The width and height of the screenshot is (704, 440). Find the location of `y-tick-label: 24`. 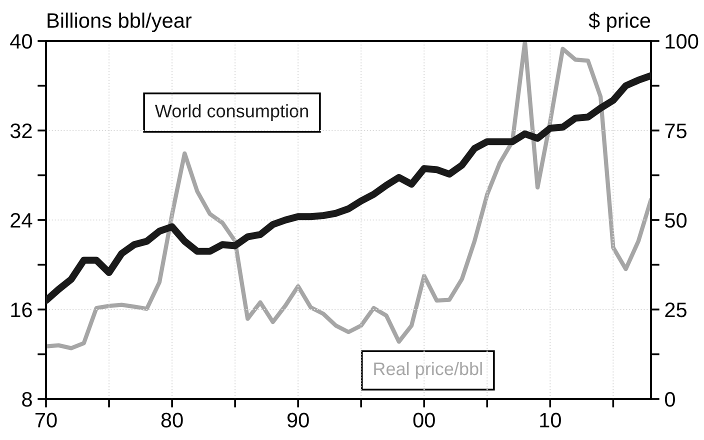

y-tick-label: 24 is located at coordinates (21, 220).